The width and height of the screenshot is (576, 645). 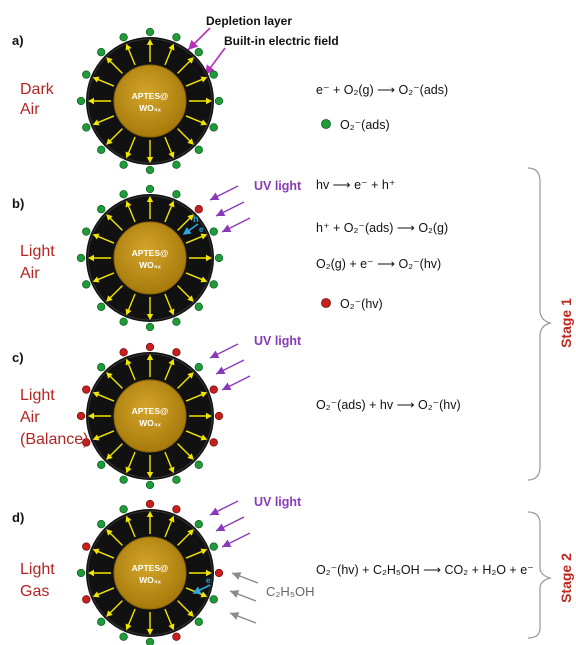 What do you see at coordinates (540, 575) in the screenshot?
I see `stage-2-bracket` at bounding box center [540, 575].